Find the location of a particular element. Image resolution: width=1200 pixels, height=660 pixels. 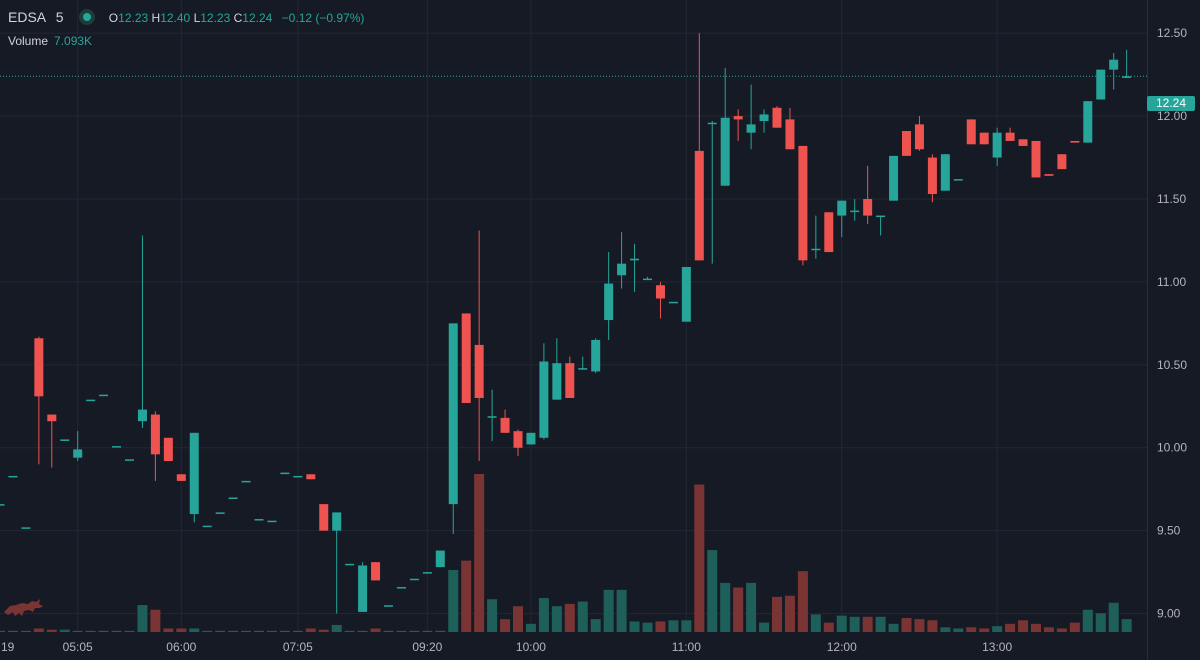

status-dot-icon is located at coordinates (87, 17).